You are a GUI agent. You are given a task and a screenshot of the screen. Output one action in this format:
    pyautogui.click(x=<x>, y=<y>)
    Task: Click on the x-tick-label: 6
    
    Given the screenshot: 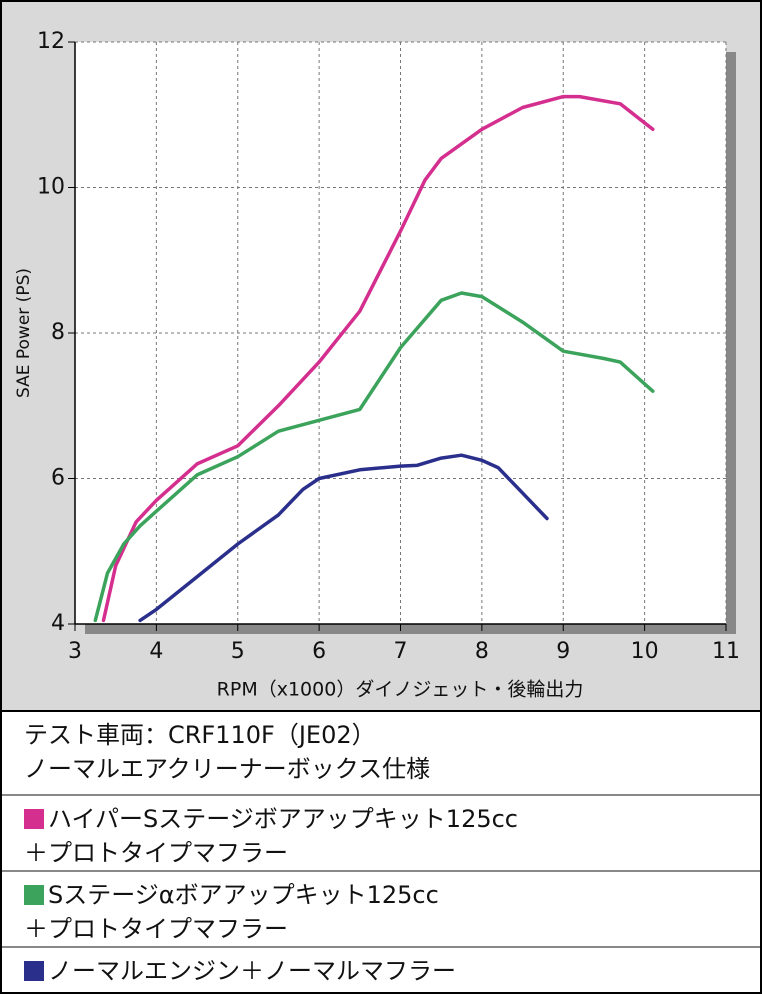 What is the action you would take?
    pyautogui.click(x=319, y=651)
    